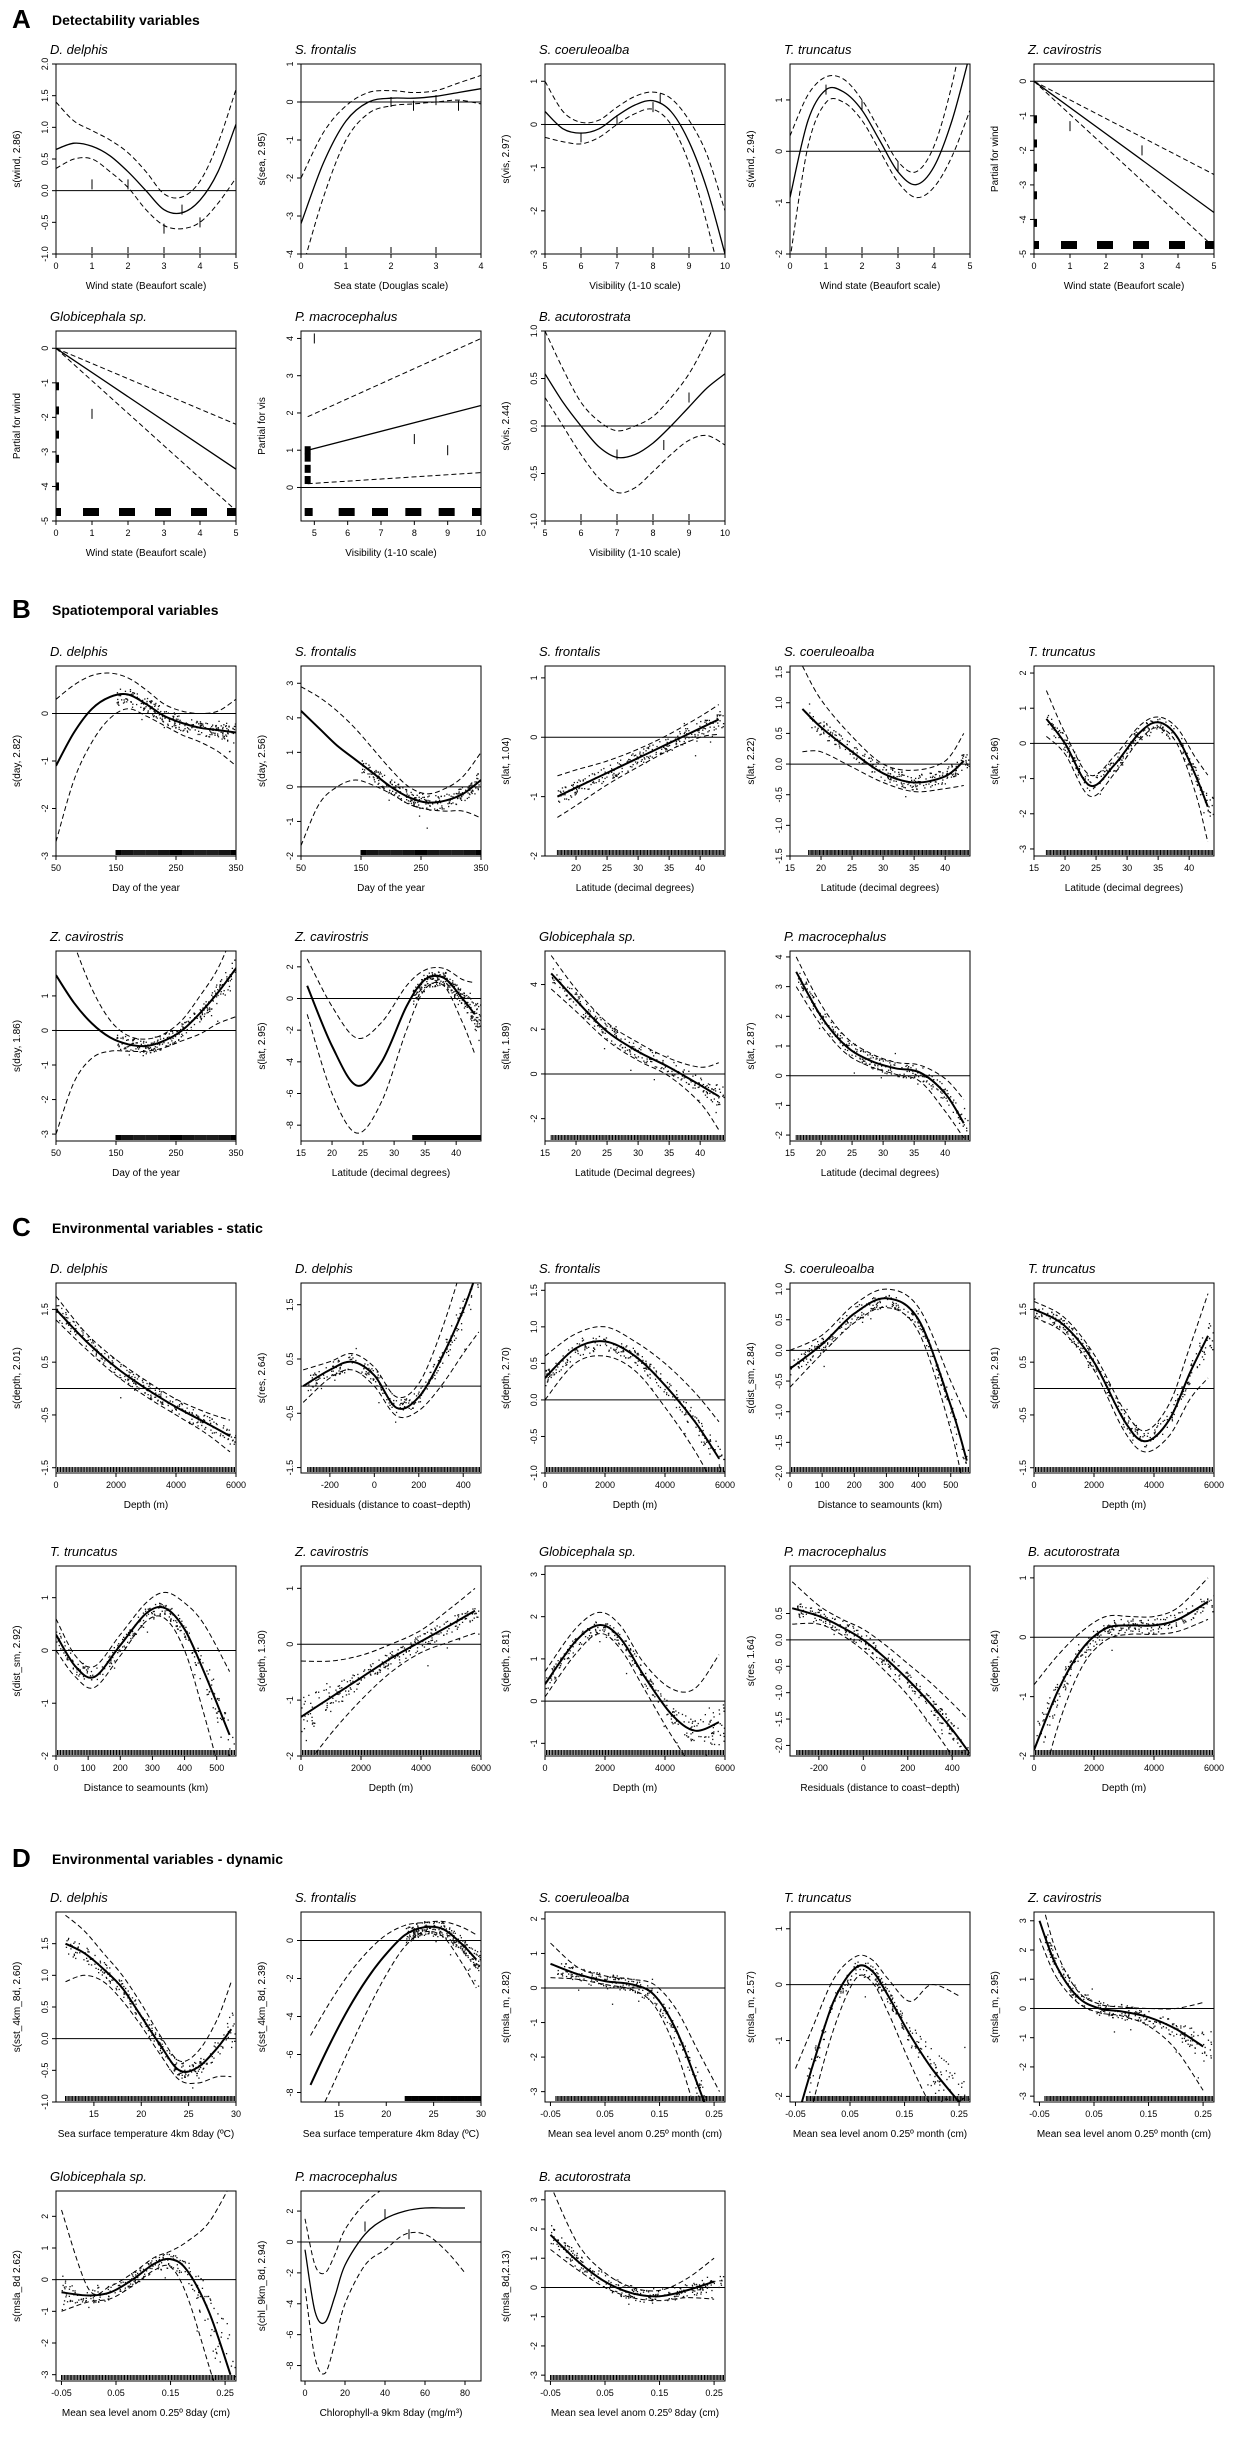  What do you see at coordinates (146, 193) in the screenshot?
I see `lower-confidence-band` at bounding box center [146, 193].